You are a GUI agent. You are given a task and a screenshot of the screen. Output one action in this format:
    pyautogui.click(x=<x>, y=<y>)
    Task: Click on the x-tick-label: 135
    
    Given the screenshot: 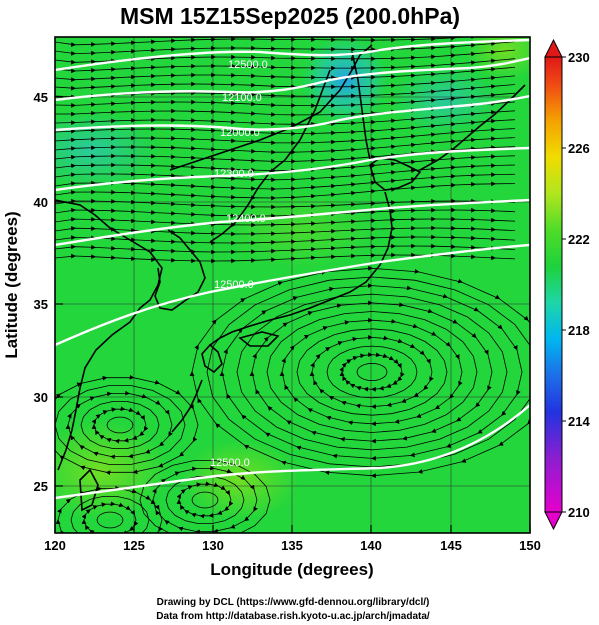 What is the action you would take?
    pyautogui.click(x=292, y=545)
    